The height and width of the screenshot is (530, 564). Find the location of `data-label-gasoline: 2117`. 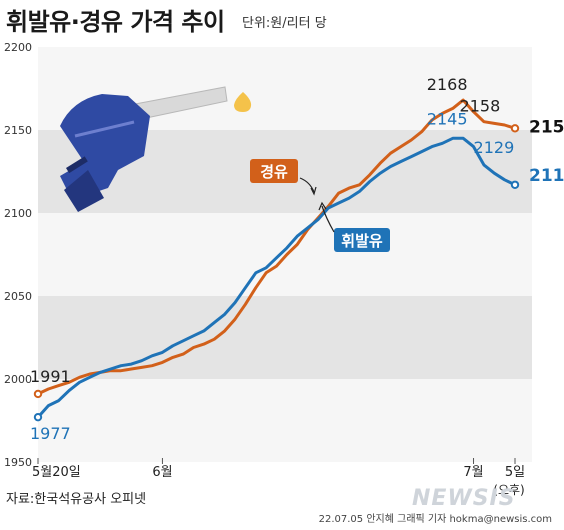

data-label-gasoline: 2117 is located at coordinates (546, 176).